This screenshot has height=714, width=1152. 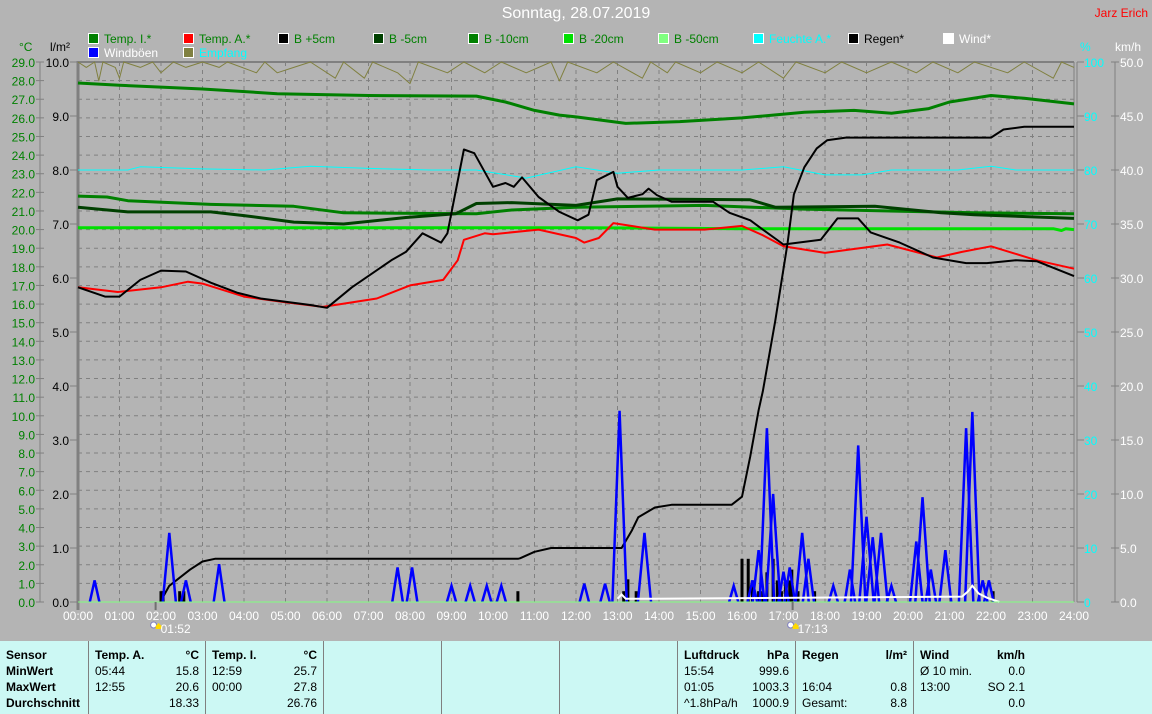 I want to click on legend-item: Windböen, so click(x=123, y=53).